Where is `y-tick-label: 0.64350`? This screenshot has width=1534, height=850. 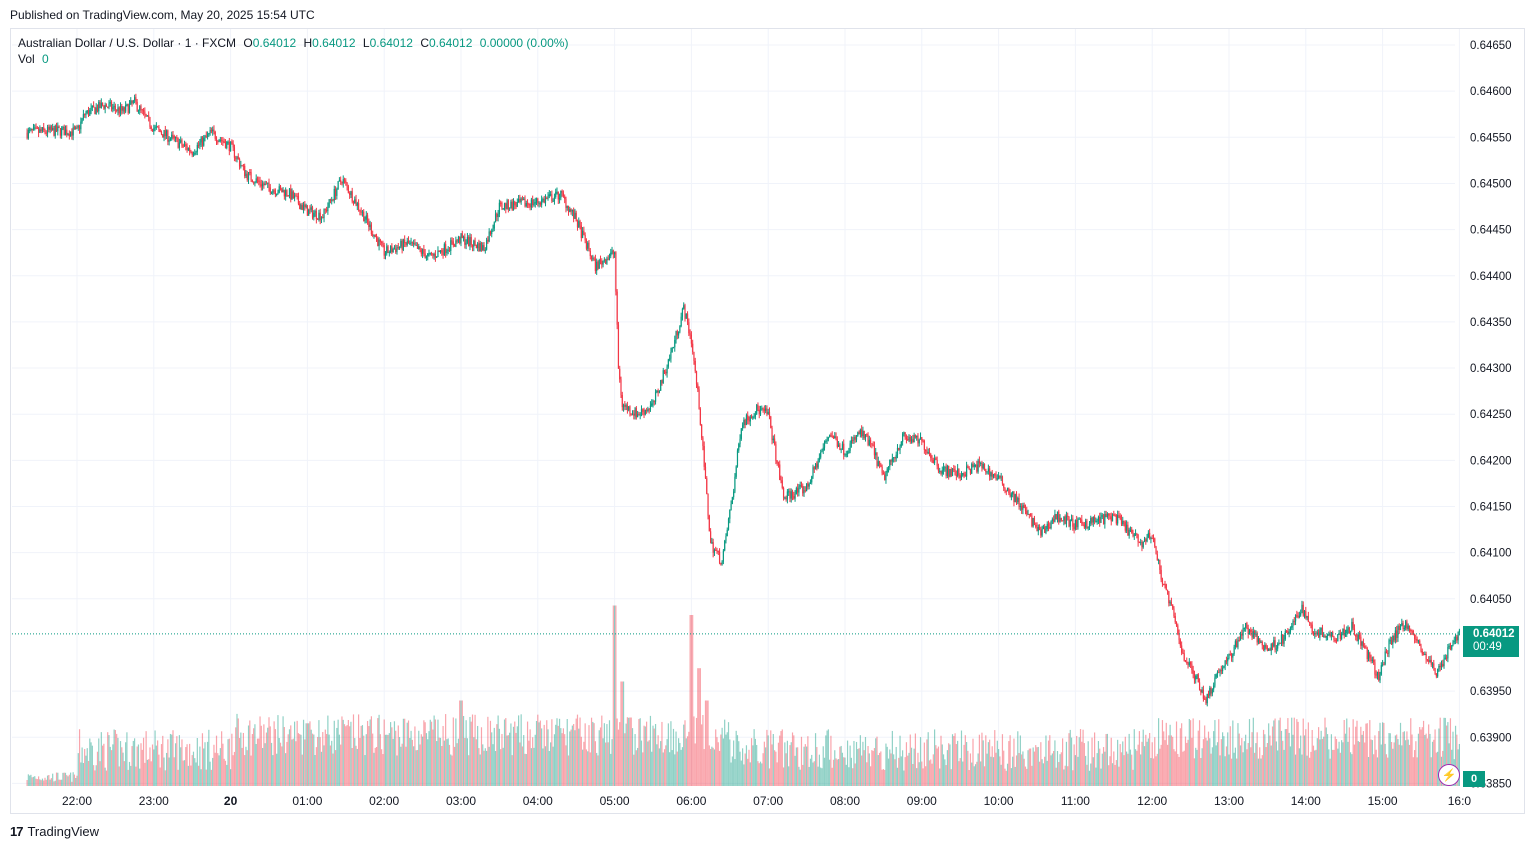 y-tick-label: 0.64350 is located at coordinates (1491, 323).